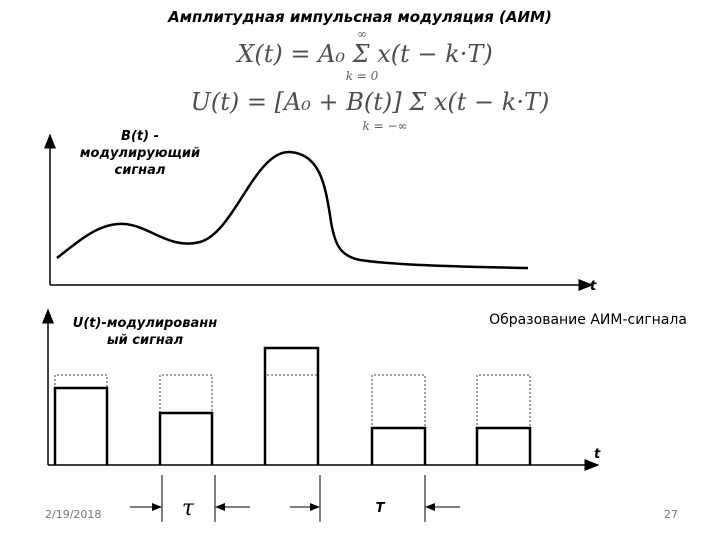  Describe the element at coordinates (140, 153) in the screenshot. I see `label: модулирующий` at that location.